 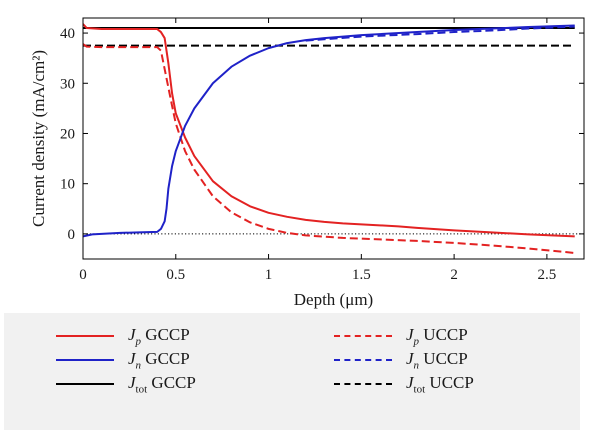 I want to click on y-tick-label: 30, so click(x=67, y=84).